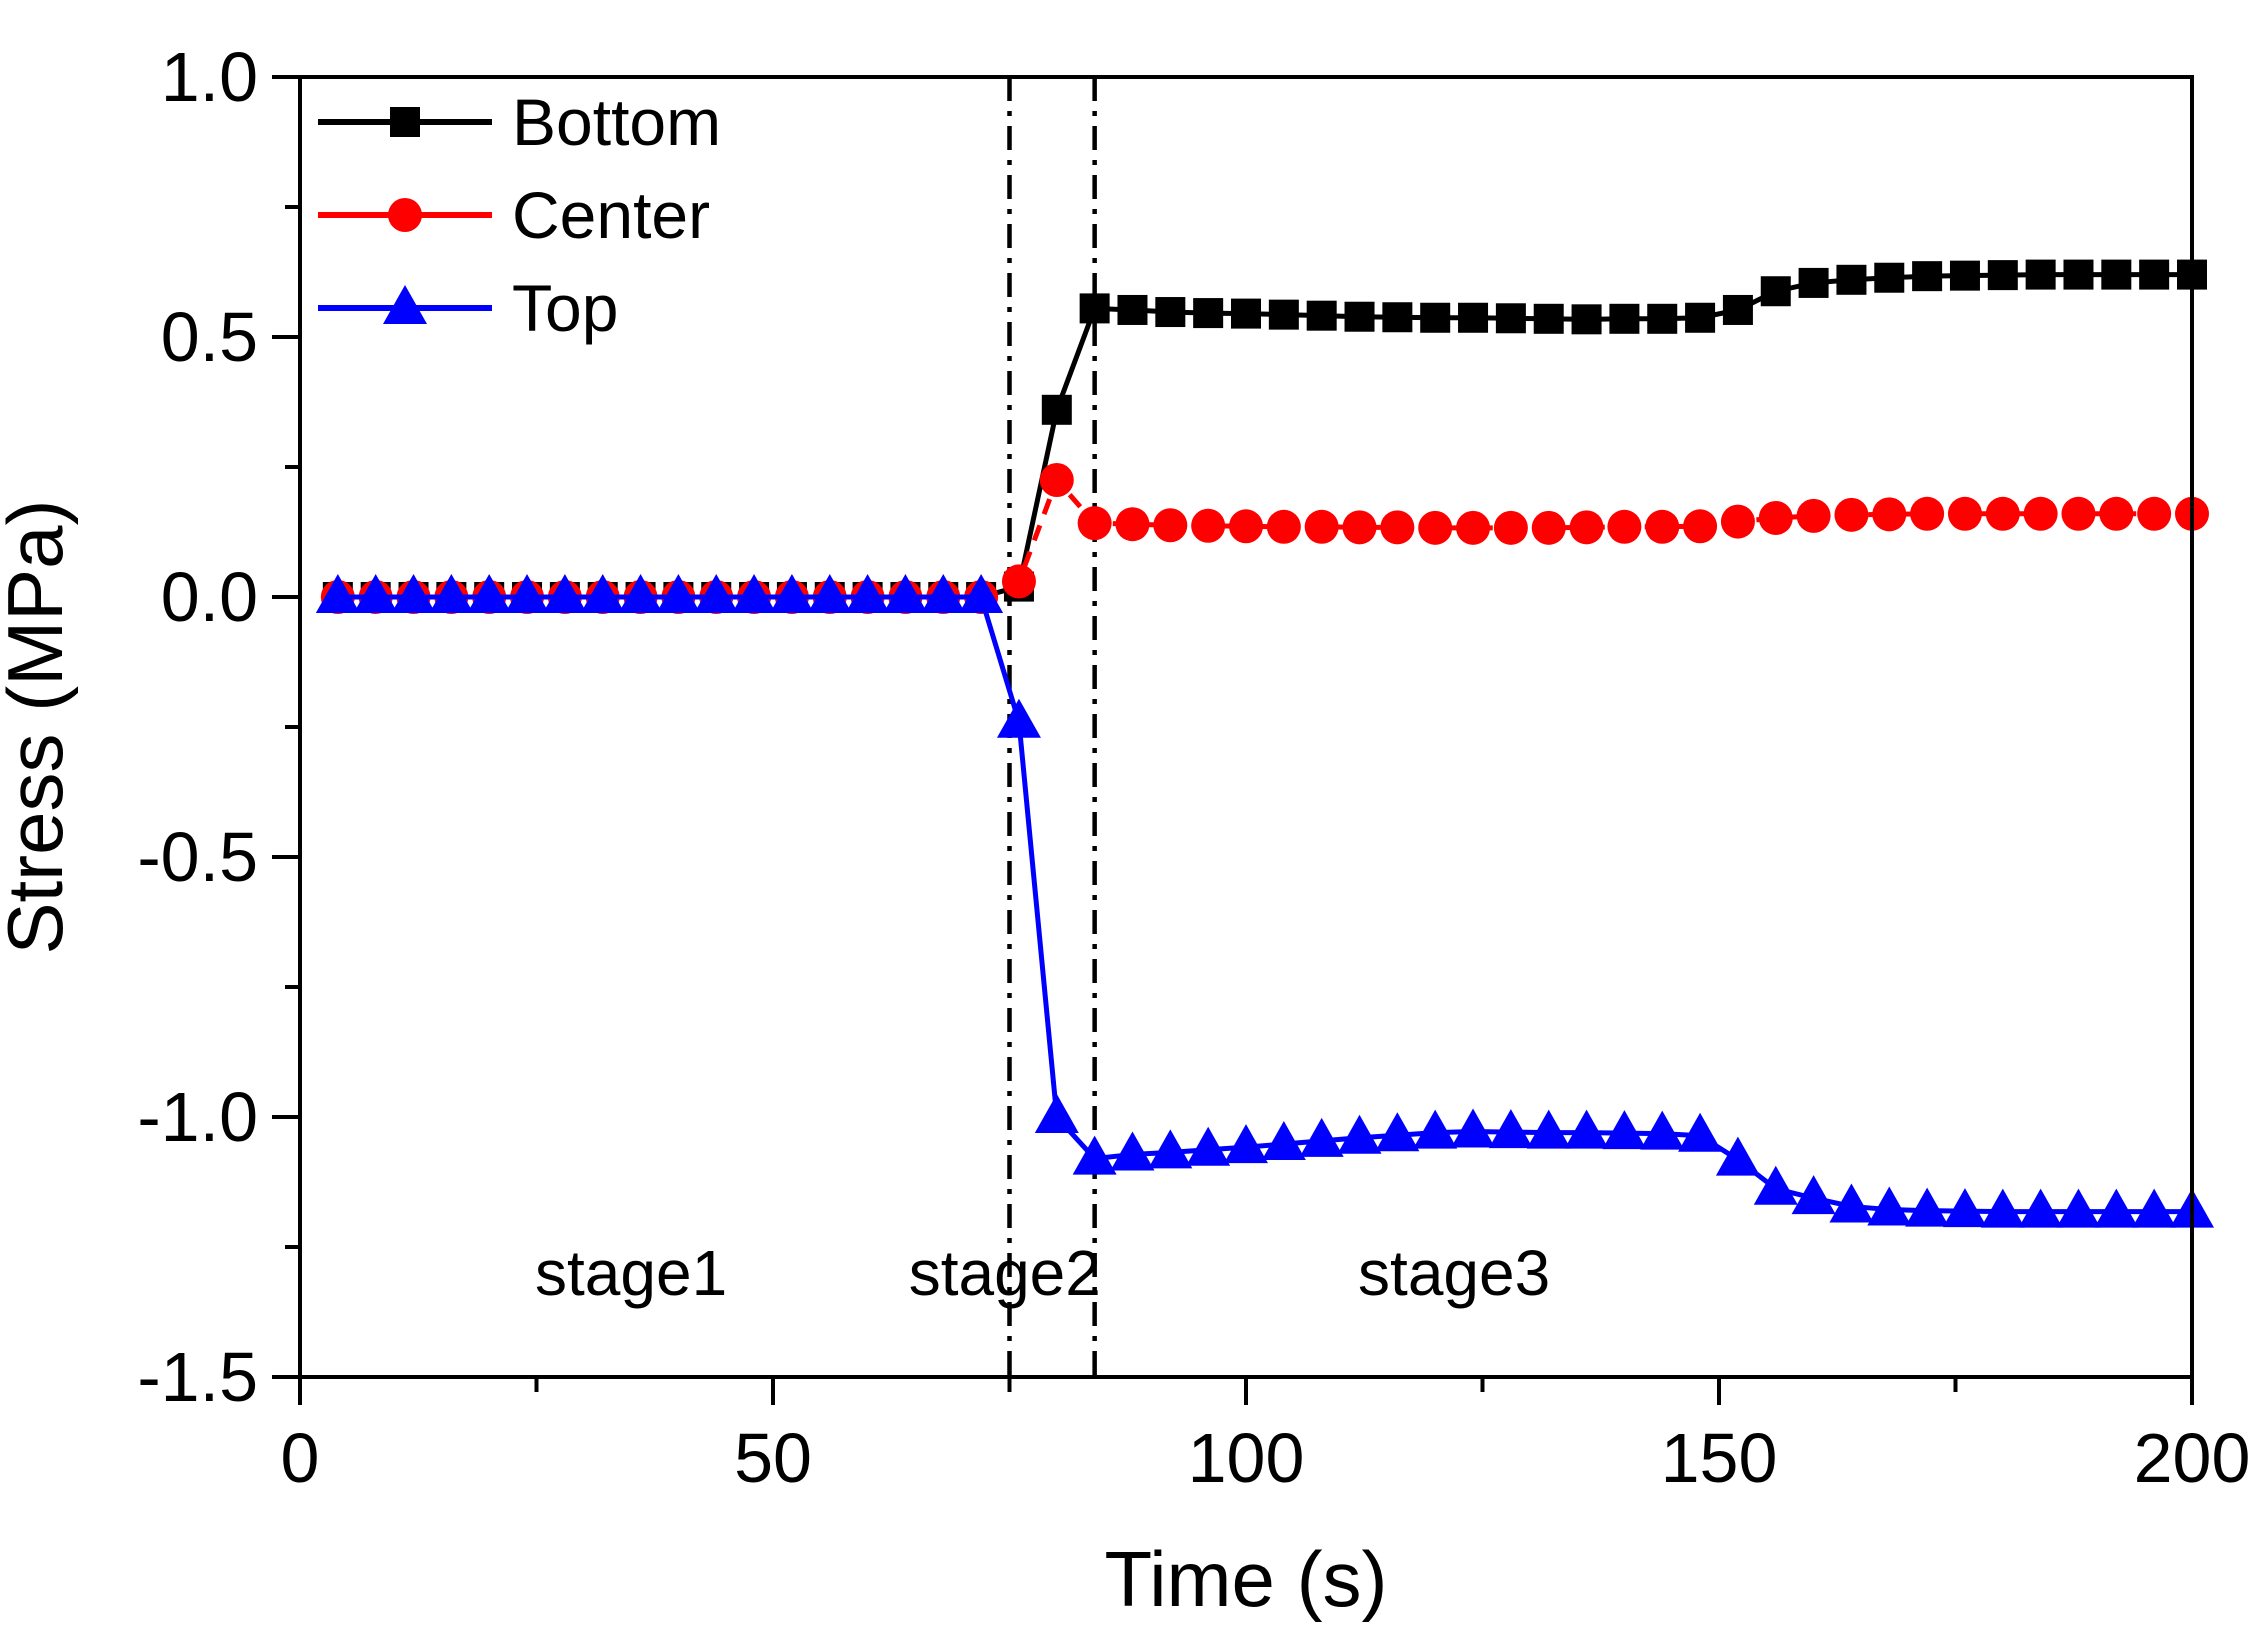 This screenshot has width=2268, height=1638. I want to click on y-tick-label: 0.5, so click(209, 337).